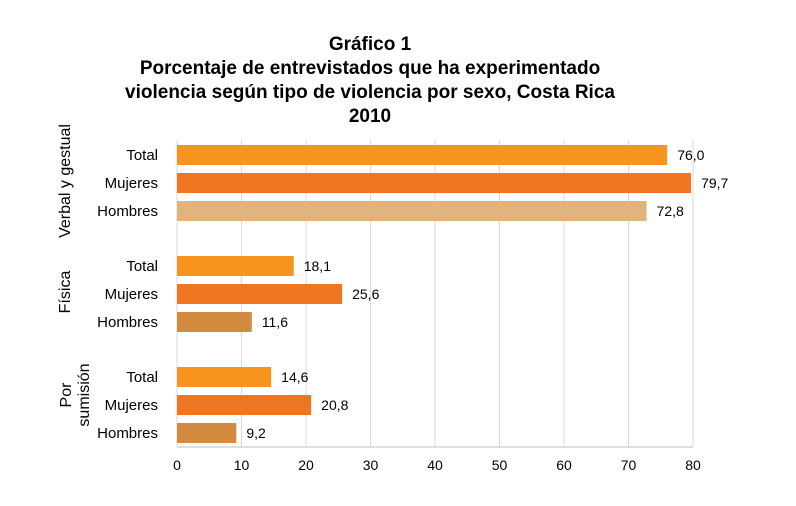 This screenshot has height=506, width=796. What do you see at coordinates (629, 465) in the screenshot?
I see `x-tick-label: 70` at bounding box center [629, 465].